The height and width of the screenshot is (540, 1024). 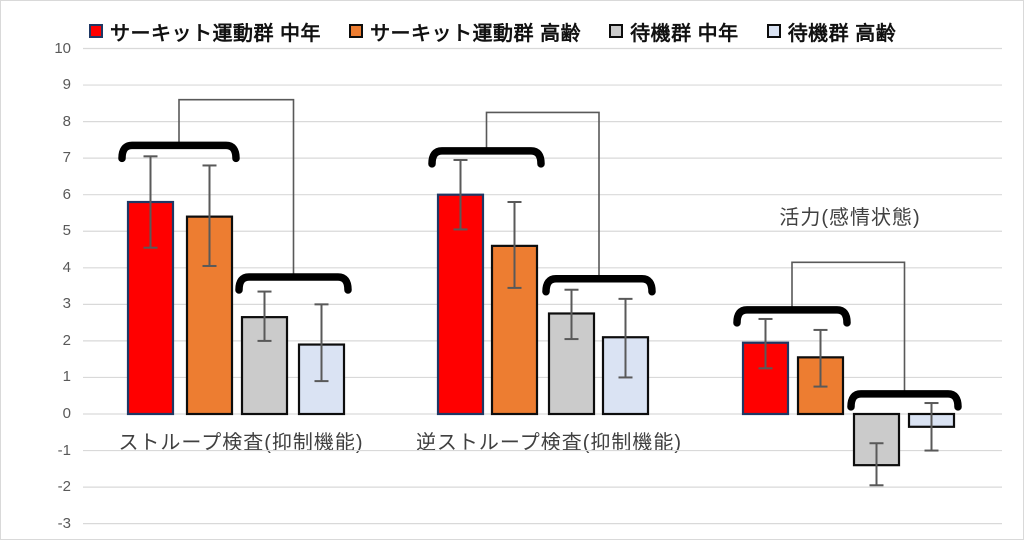 I want to click on legend-item: 待機群 高齢, so click(x=831, y=31).